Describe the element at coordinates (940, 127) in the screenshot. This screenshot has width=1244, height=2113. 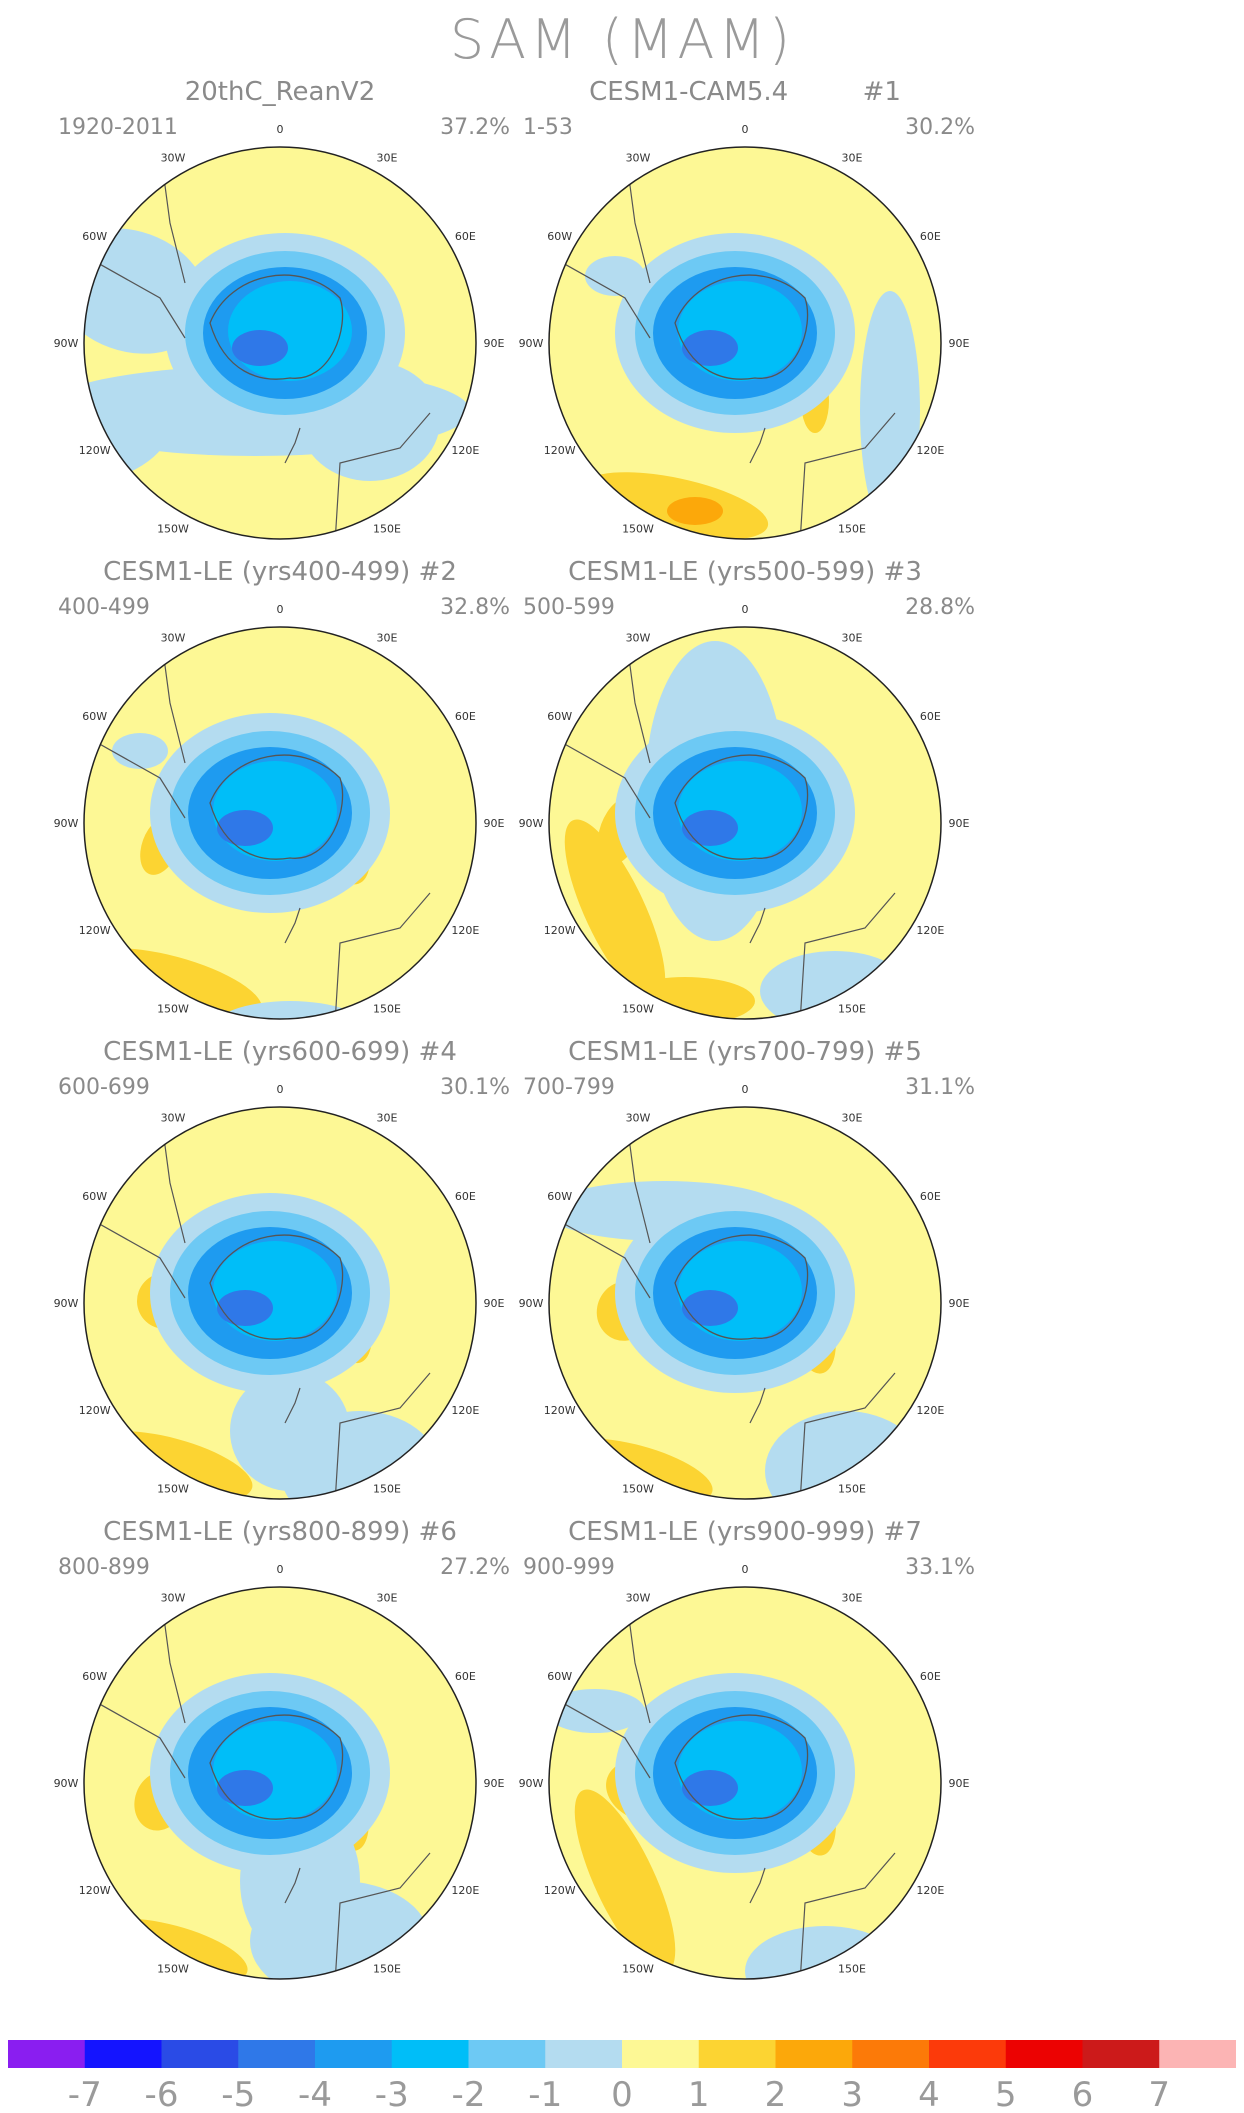
I see `explained-variance: 30.2%` at that location.